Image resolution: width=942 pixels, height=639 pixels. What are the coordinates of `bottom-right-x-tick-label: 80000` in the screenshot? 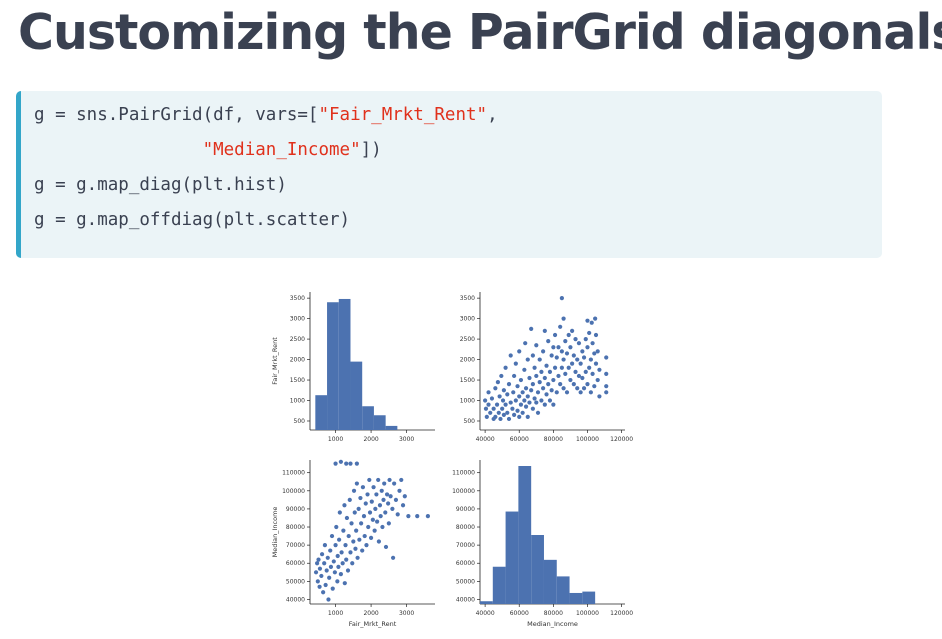 It's located at (553, 613).